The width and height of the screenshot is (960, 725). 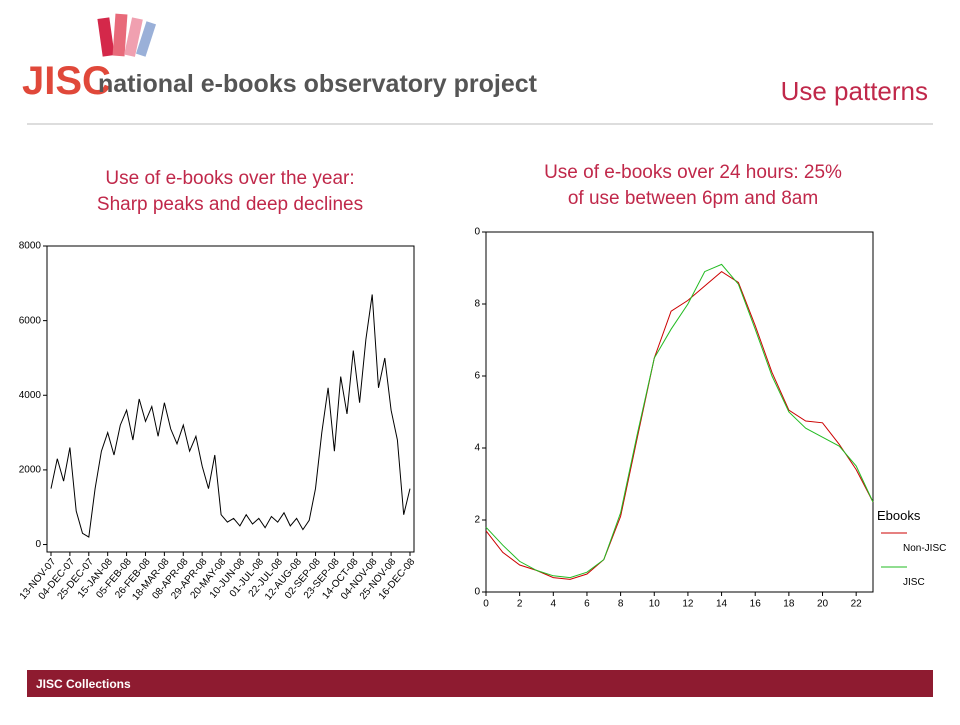 I want to click on slide-title: Use patterns, so click(x=854, y=91).